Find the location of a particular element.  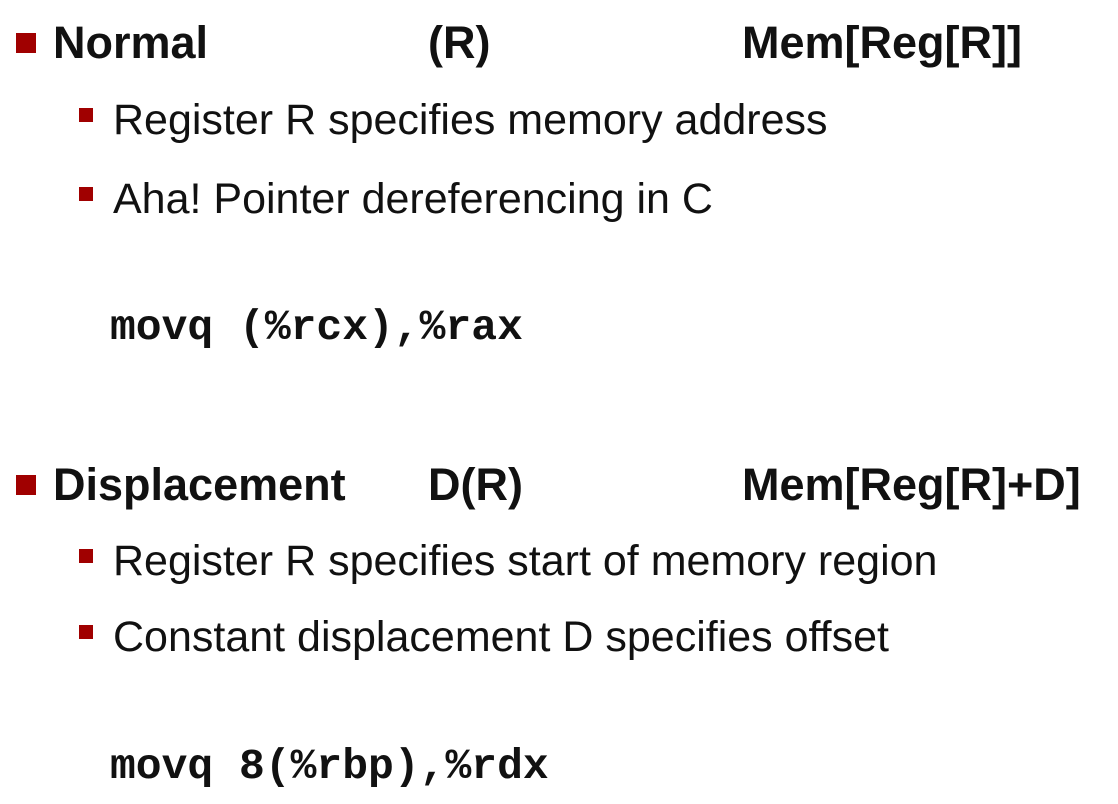

mode-syntax: D(R) is located at coordinates (475, 484).